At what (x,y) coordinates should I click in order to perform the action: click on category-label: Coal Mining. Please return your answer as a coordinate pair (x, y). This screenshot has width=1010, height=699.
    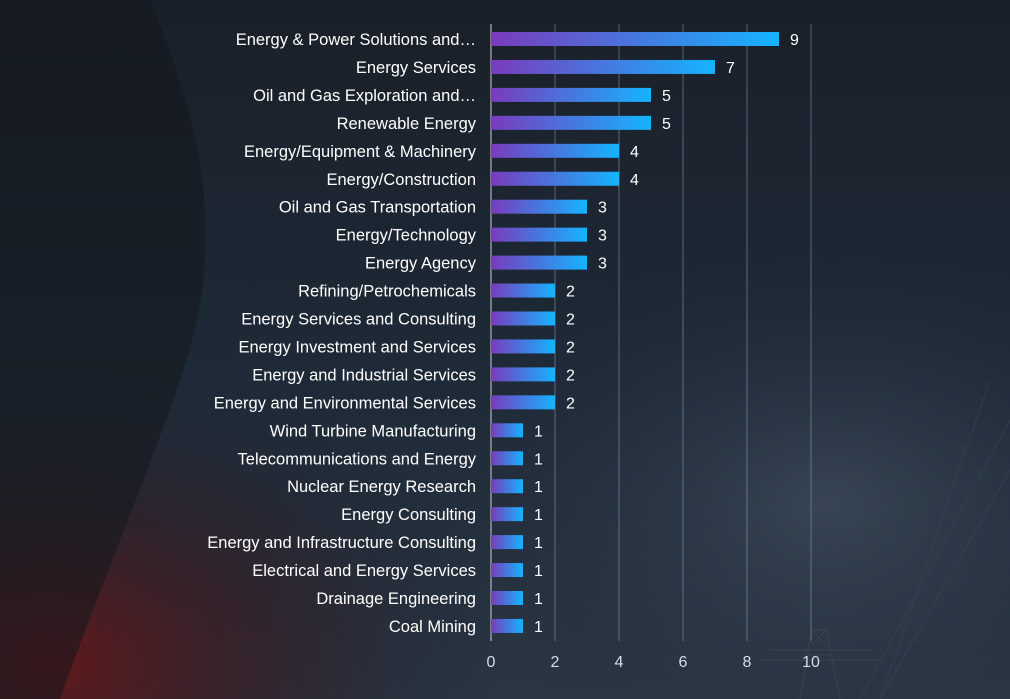
    Looking at the image, I should click on (432, 627).